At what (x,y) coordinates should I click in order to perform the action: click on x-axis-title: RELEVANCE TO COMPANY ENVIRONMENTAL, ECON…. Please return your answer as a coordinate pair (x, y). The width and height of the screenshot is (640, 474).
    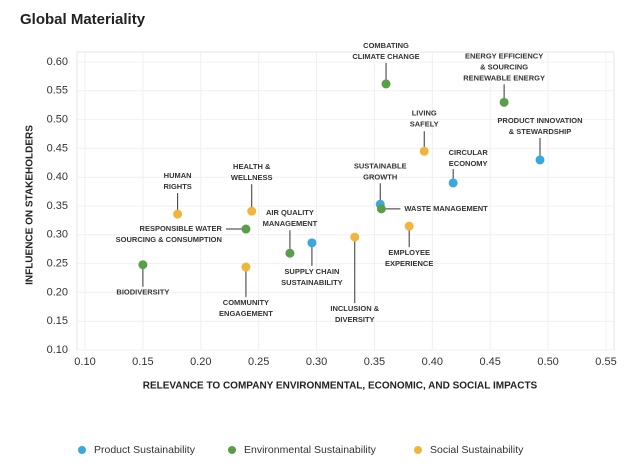
    Looking at the image, I should click on (340, 386).